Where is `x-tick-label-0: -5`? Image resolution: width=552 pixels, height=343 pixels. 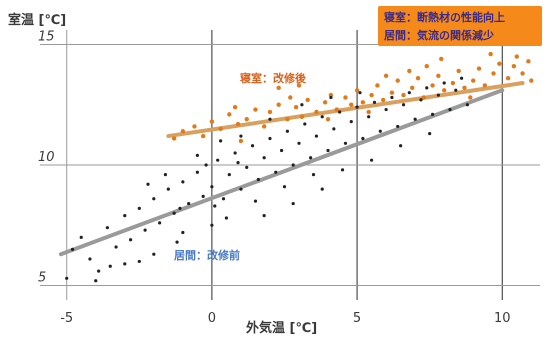
x-tick-label-0: -5 is located at coordinates (66, 318).